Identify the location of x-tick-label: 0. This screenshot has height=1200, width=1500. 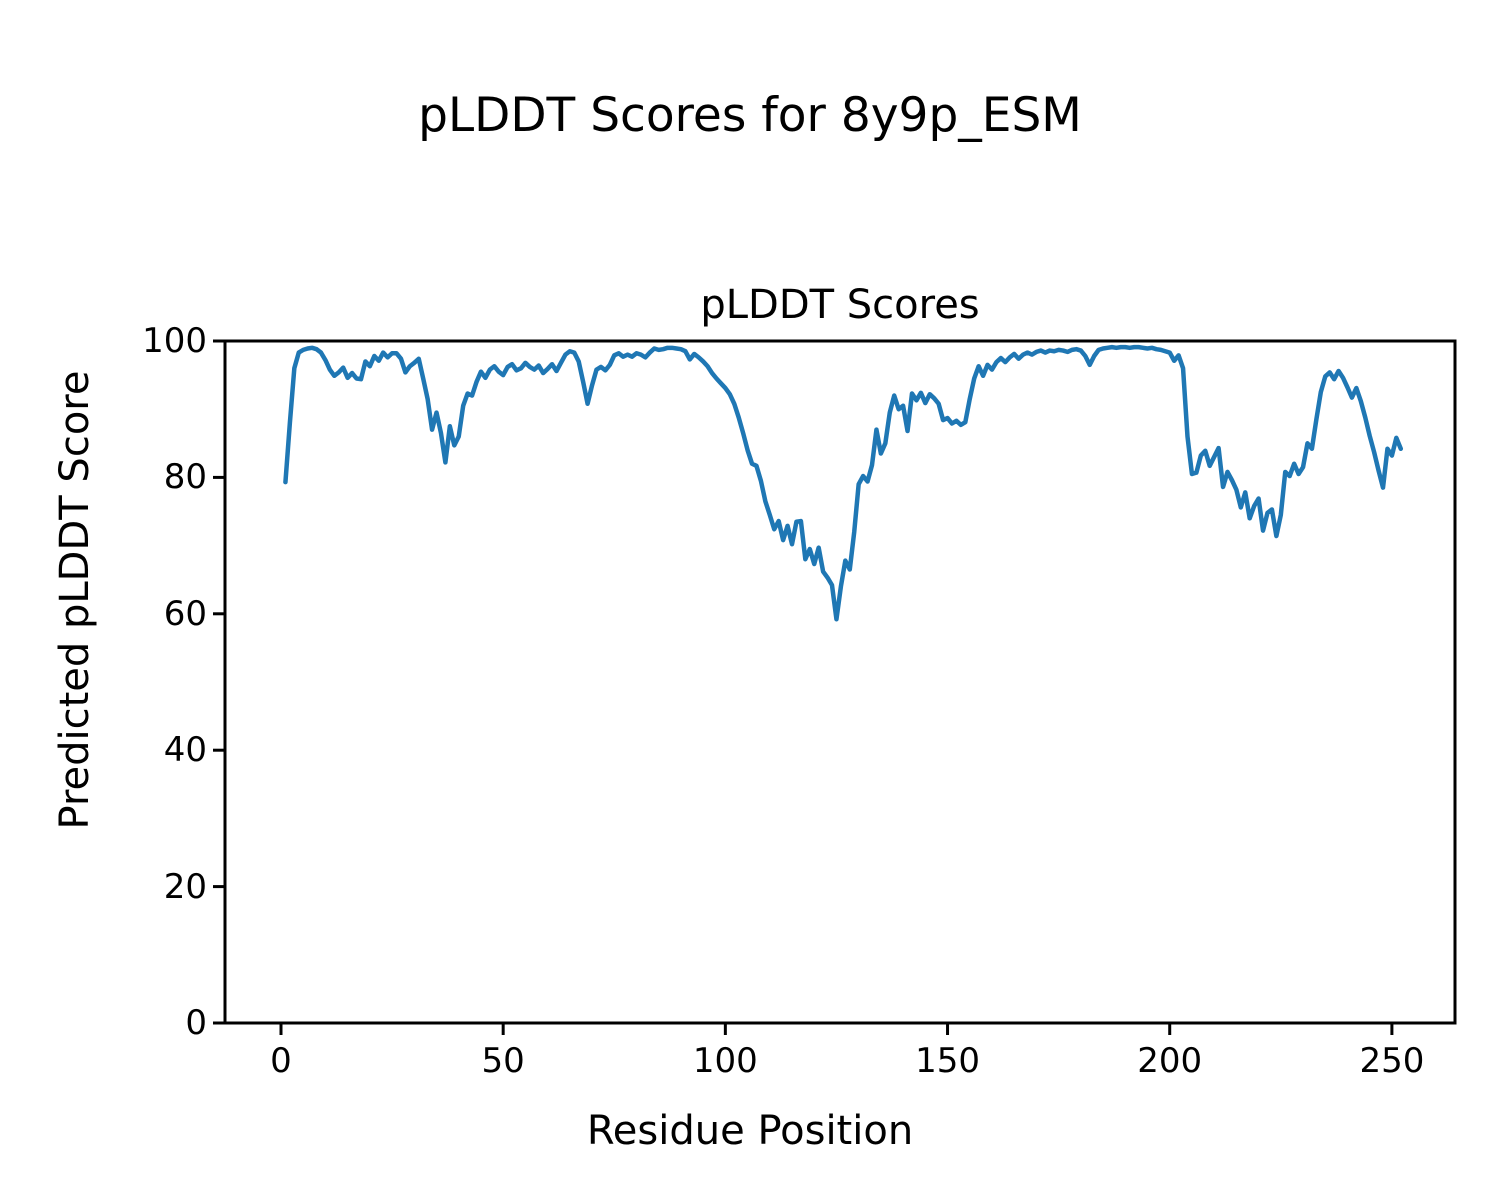
(281, 1061).